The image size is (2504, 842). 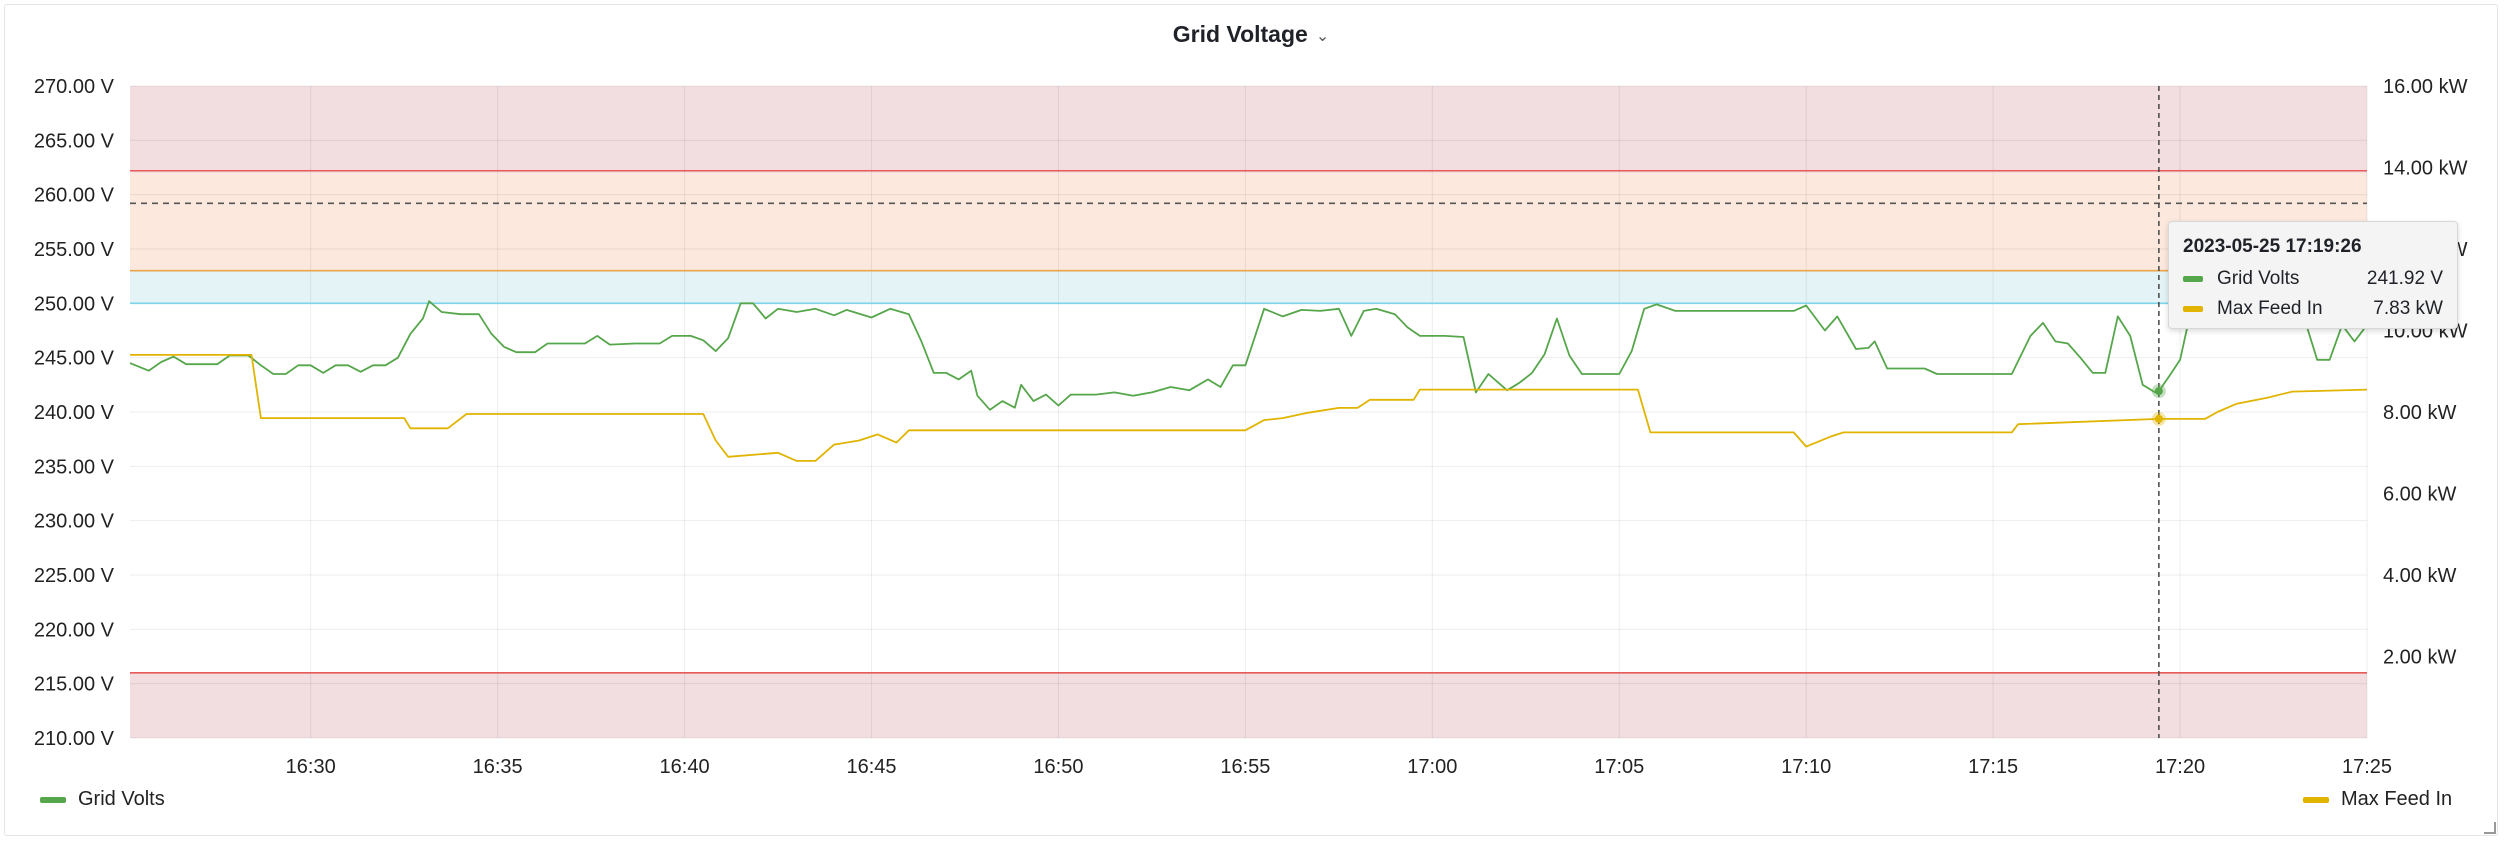 I want to click on legend-item-grid-volts: Grid Volts, so click(x=102, y=799).